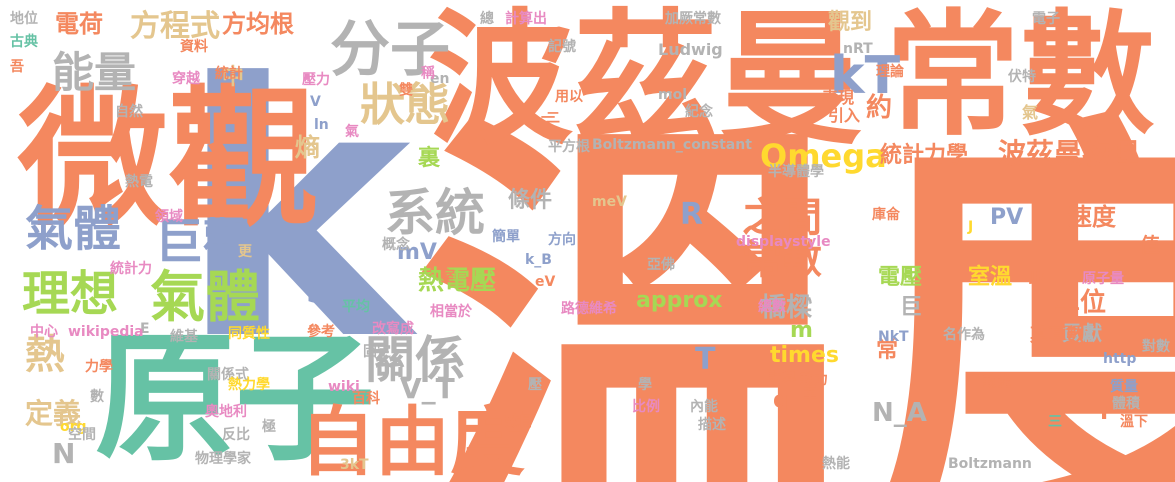 This screenshot has height=482, width=1175. Describe the element at coordinates (308, 147) in the screenshot. I see `cloud-word: 熵` at that location.